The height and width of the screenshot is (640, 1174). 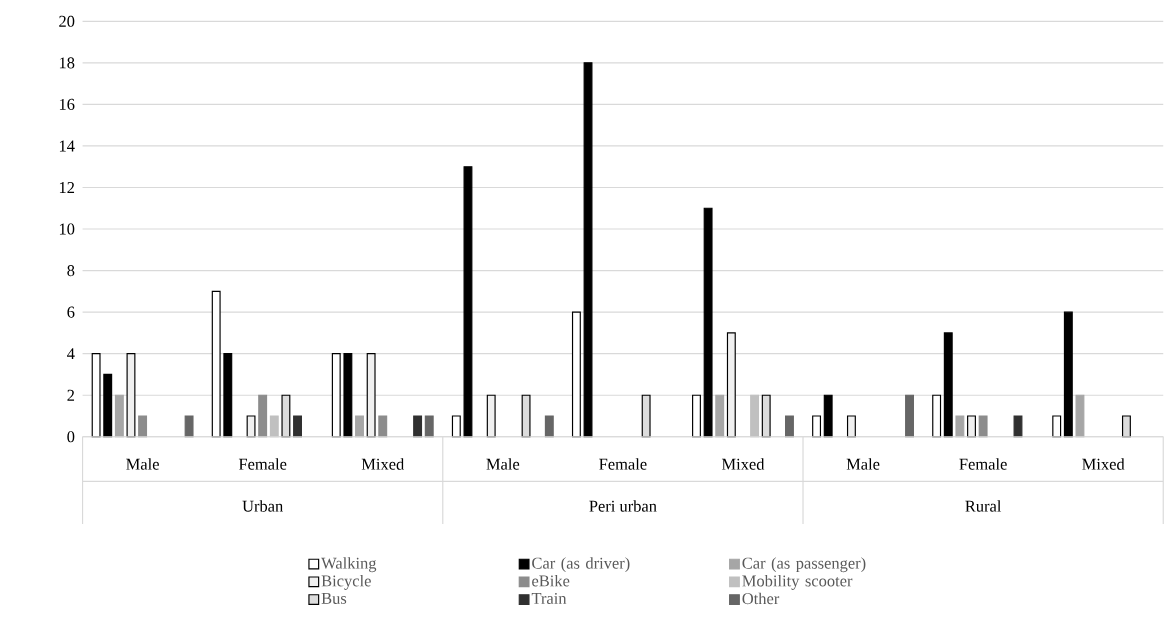 What do you see at coordinates (67, 146) in the screenshot?
I see `y-tick-label: 14` at bounding box center [67, 146].